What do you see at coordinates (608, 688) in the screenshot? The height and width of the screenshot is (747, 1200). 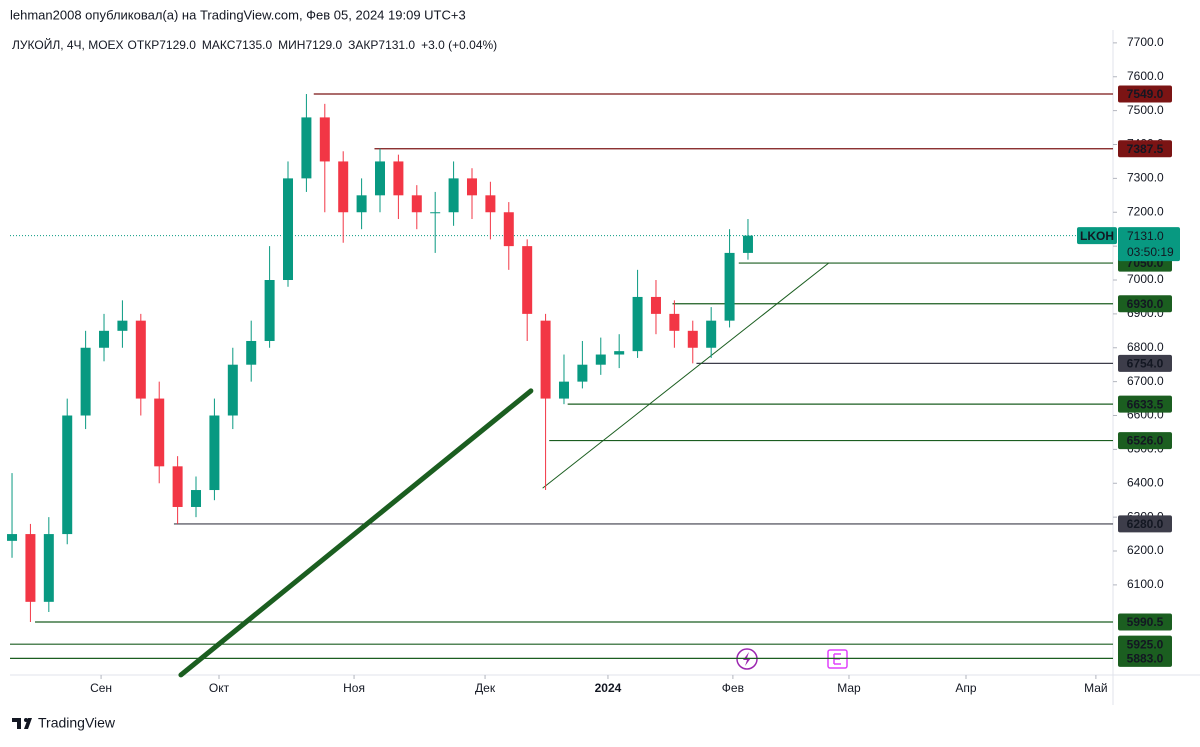 I see `x-tick-label: 2024` at bounding box center [608, 688].